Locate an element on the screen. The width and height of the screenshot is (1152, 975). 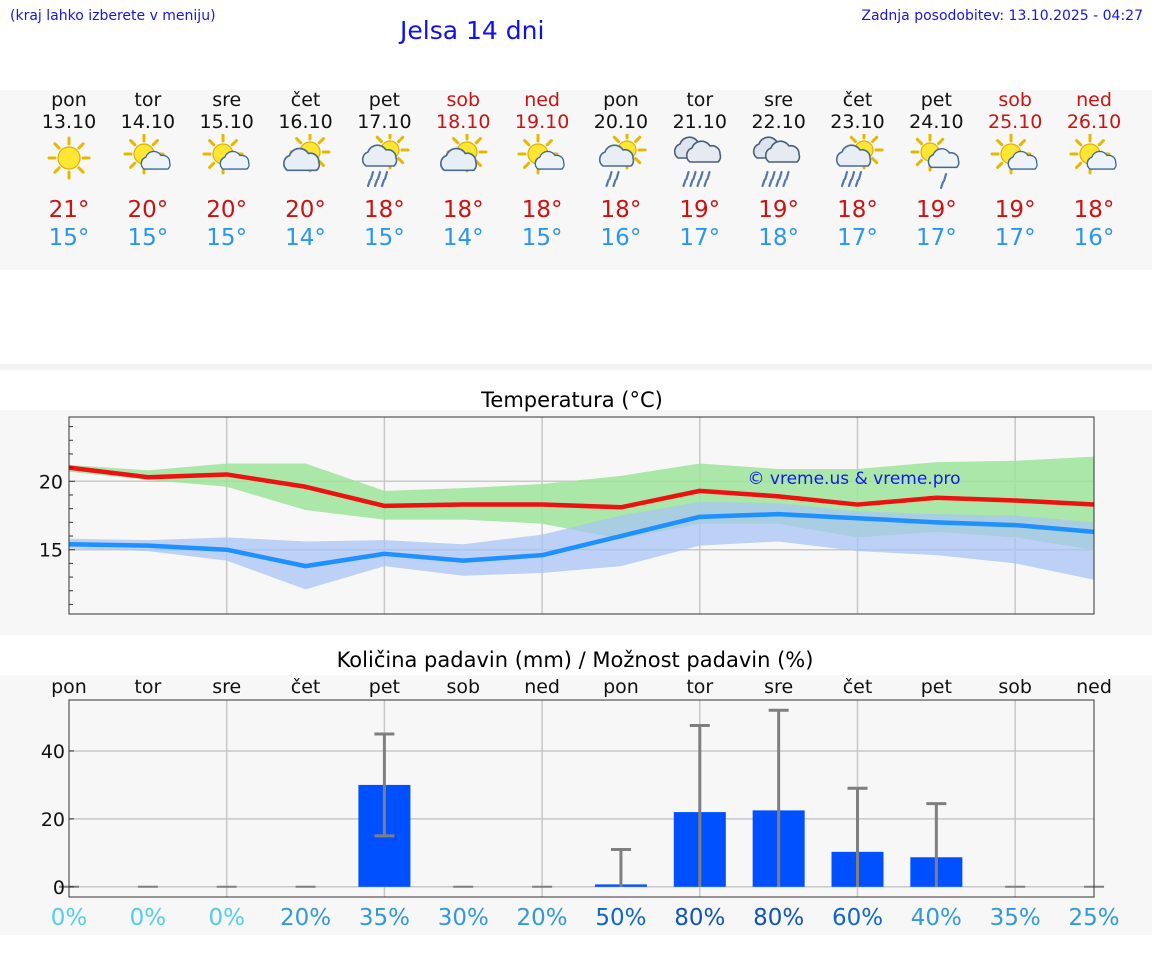
precipitation-probability: 50% is located at coordinates (621, 918).